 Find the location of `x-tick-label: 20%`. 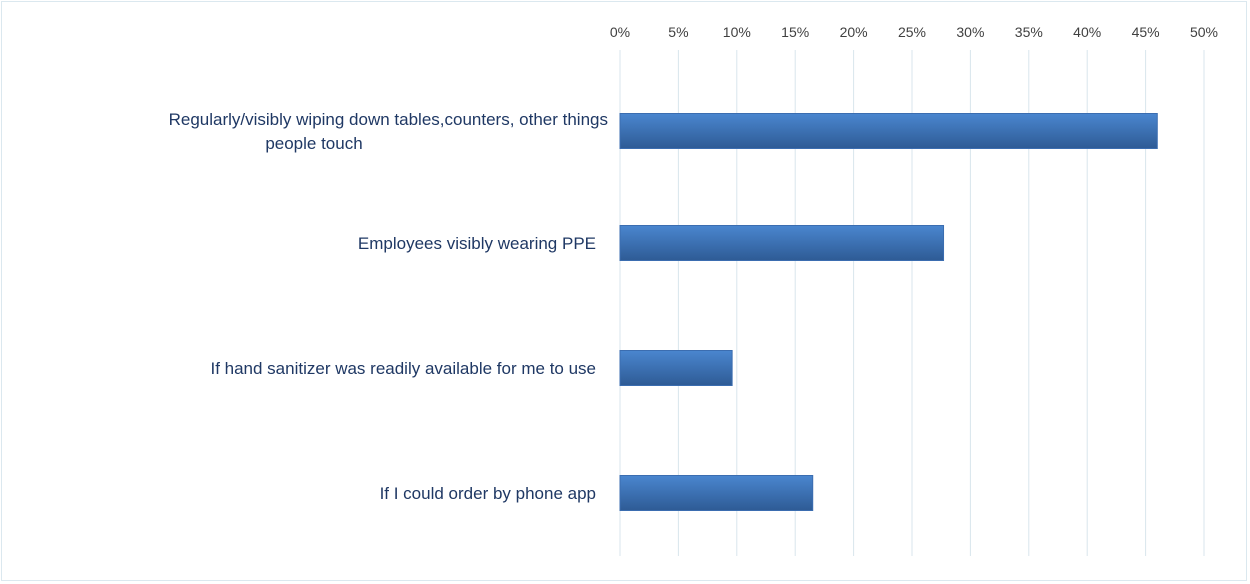

x-tick-label: 20% is located at coordinates (854, 32).